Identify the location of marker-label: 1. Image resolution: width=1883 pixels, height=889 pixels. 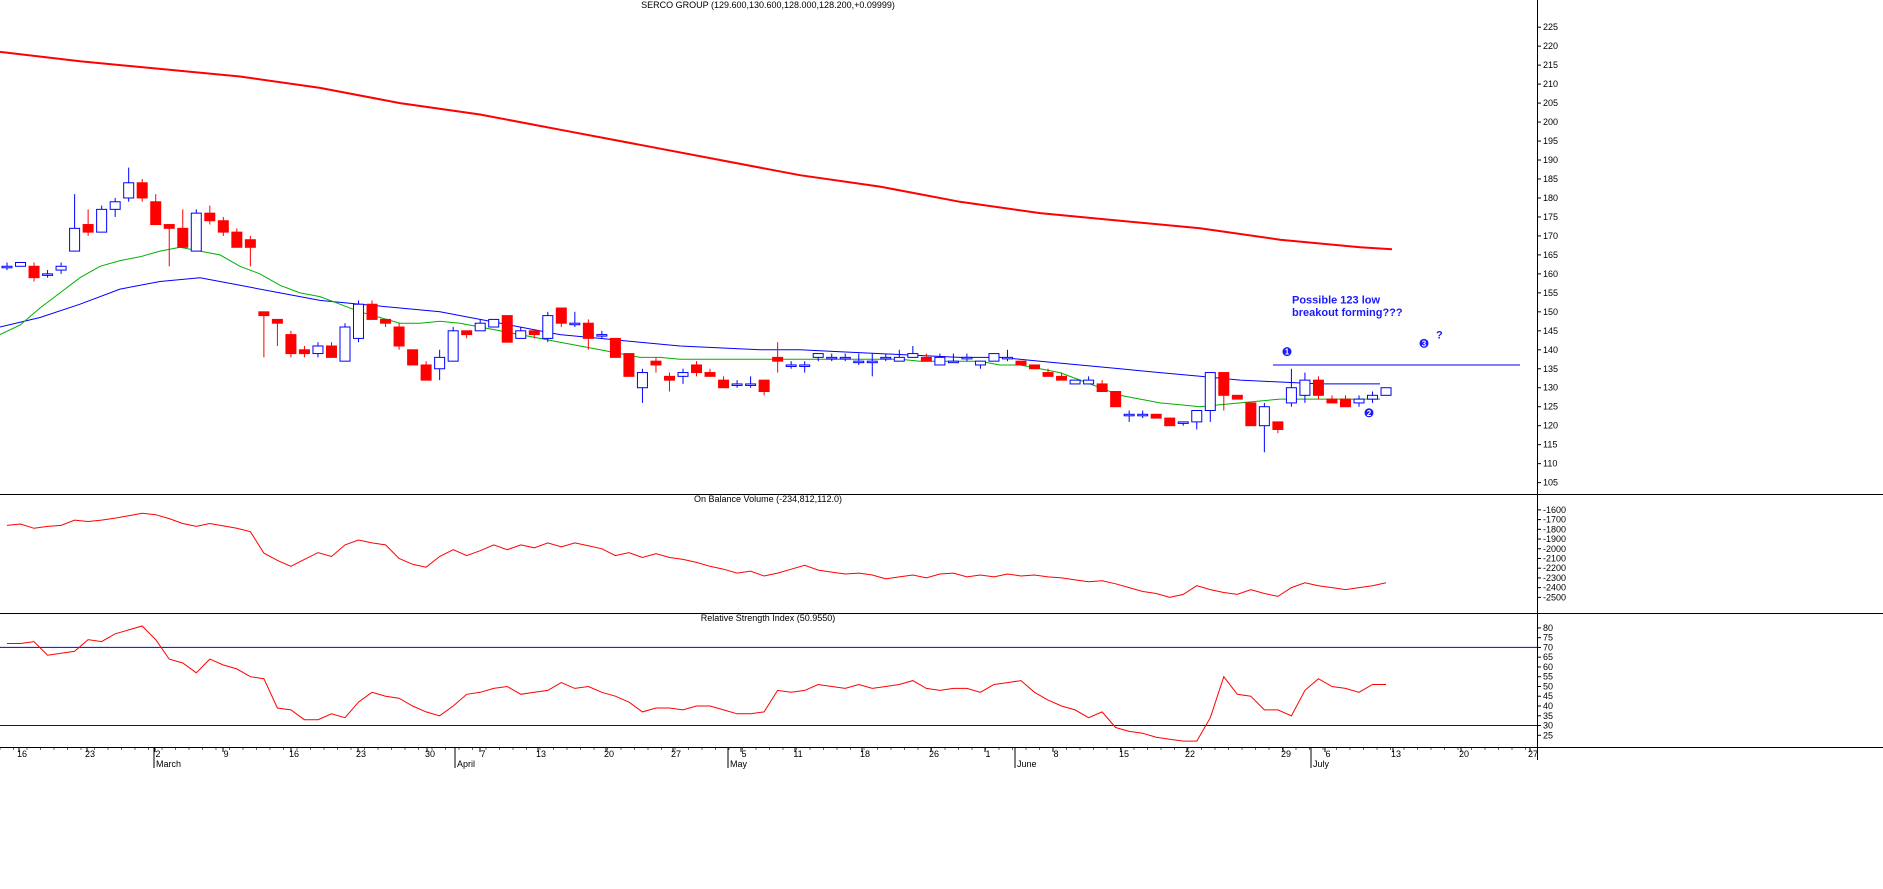
(1287, 352).